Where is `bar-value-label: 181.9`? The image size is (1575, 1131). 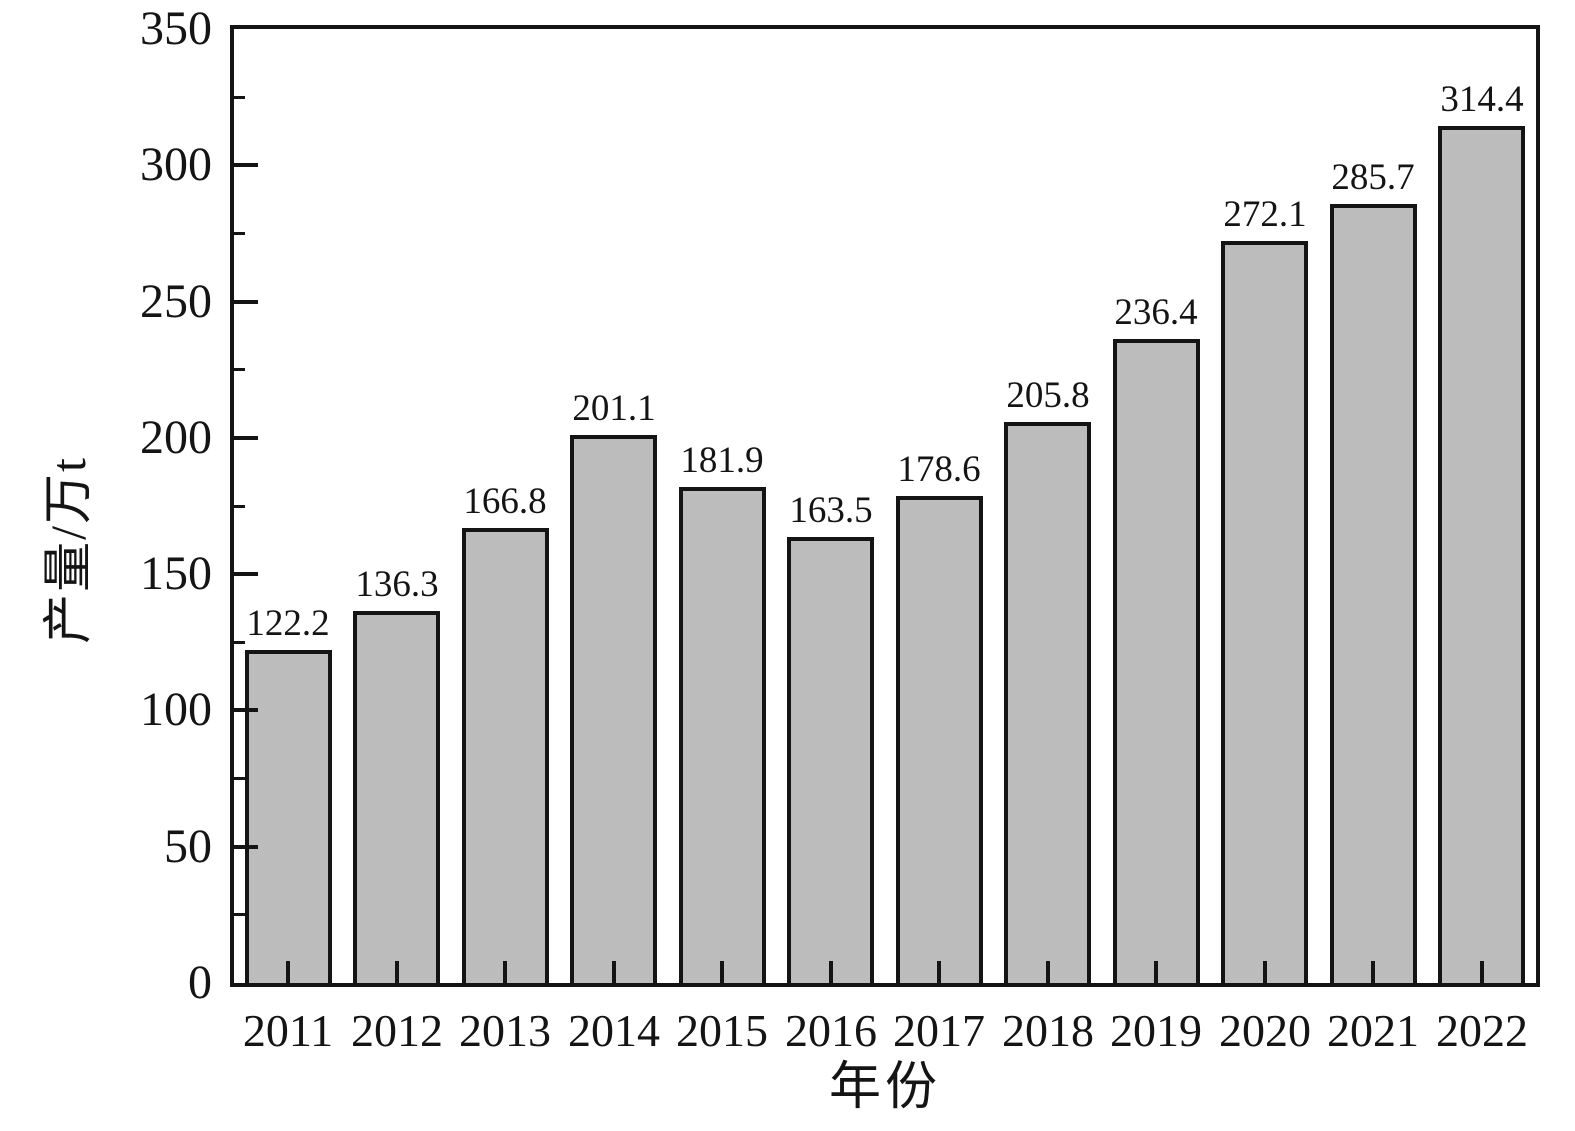 bar-value-label: 181.9 is located at coordinates (722, 460).